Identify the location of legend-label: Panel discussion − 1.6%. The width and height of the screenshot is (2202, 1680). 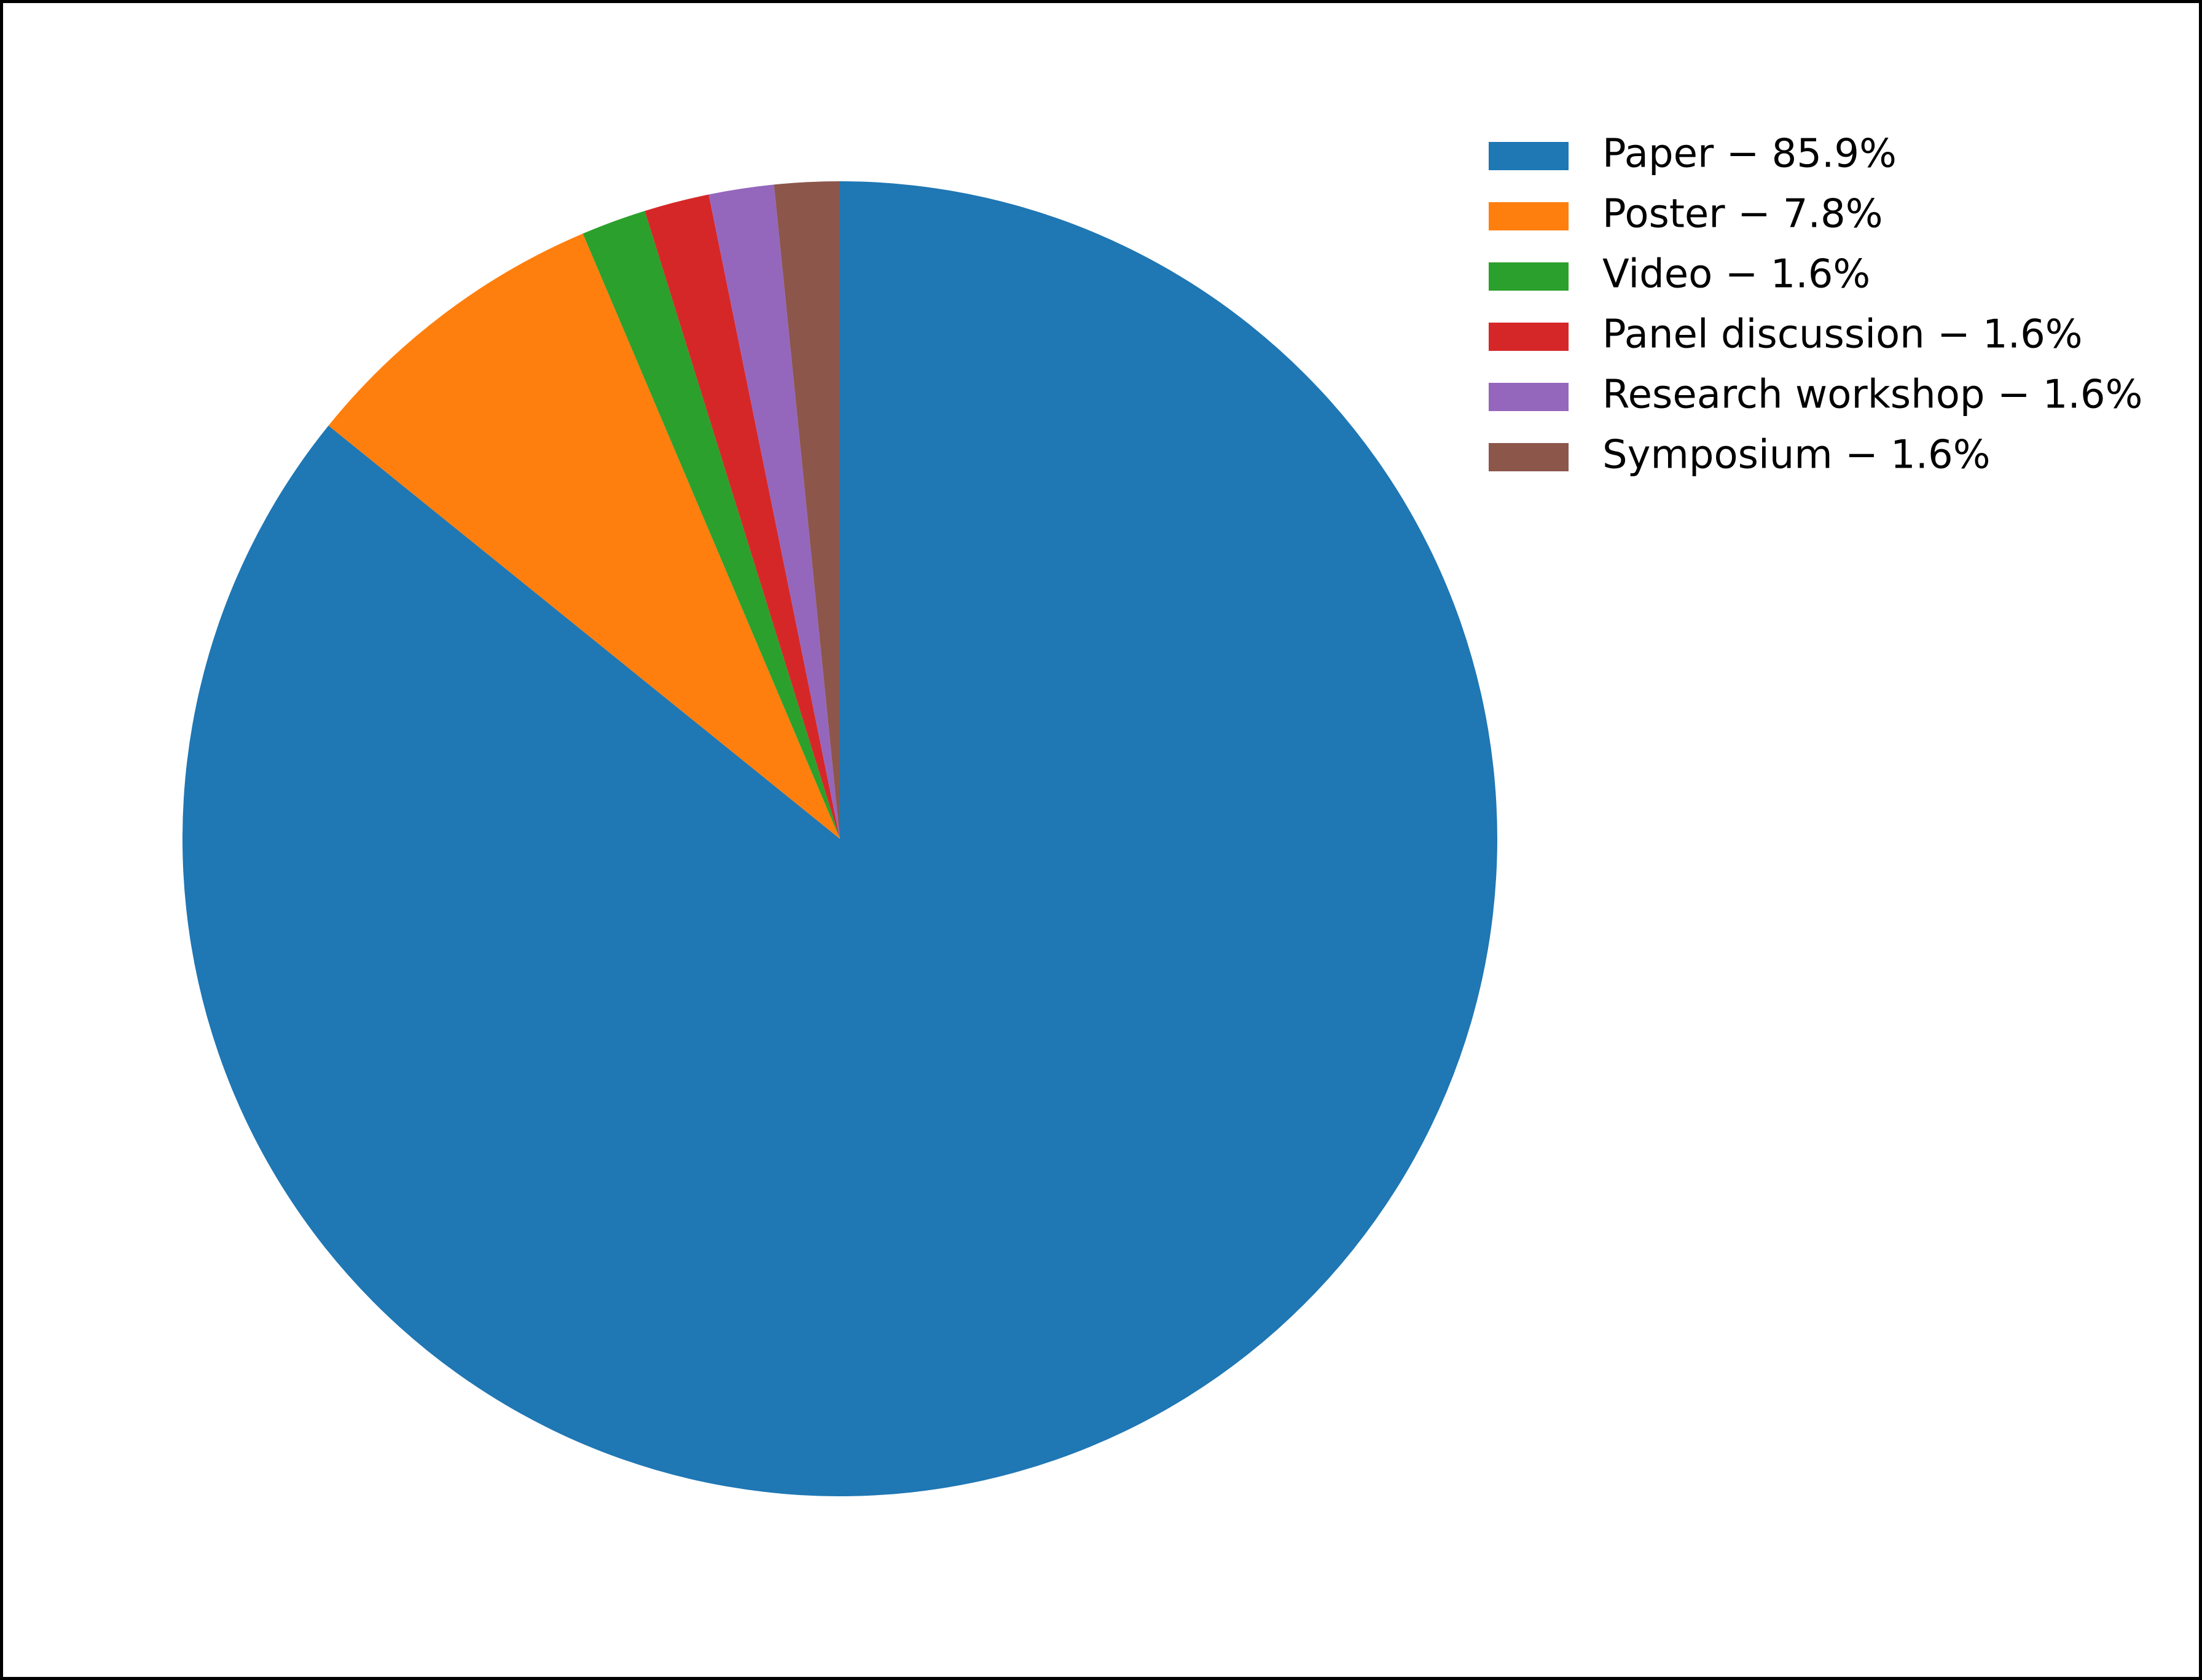
(1842, 335).